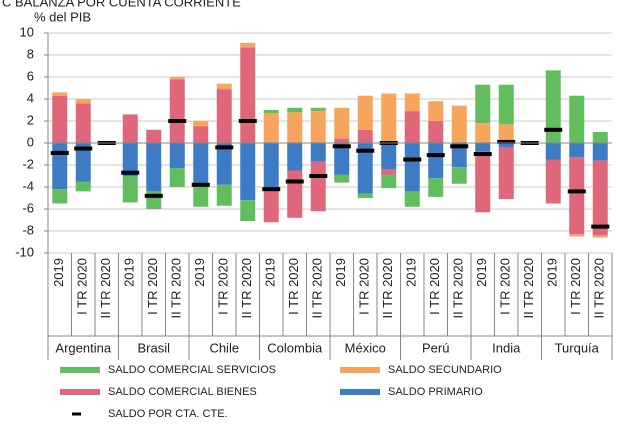 The width and height of the screenshot is (617, 448). Describe the element at coordinates (295, 347) in the screenshot. I see `group-label: Colombia` at that location.